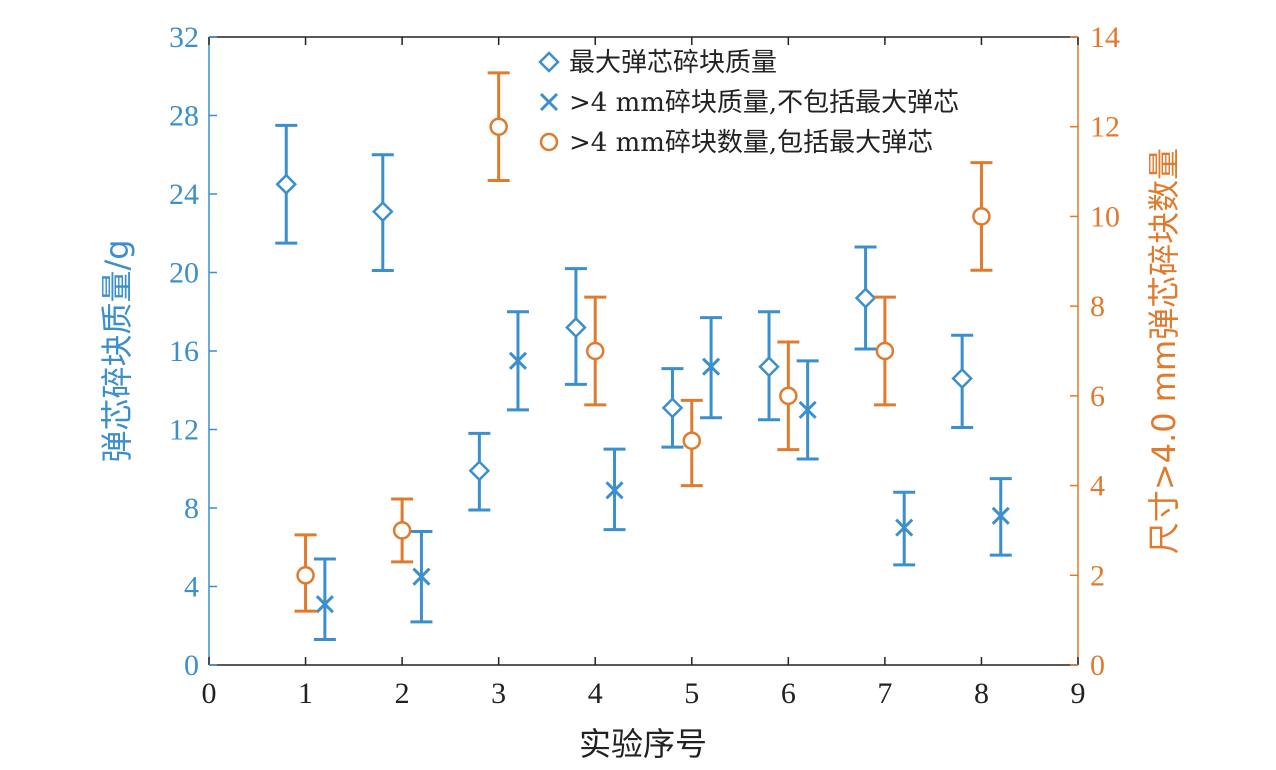  Describe the element at coordinates (788, 693) in the screenshot. I see `x-tick-label: 6` at that location.